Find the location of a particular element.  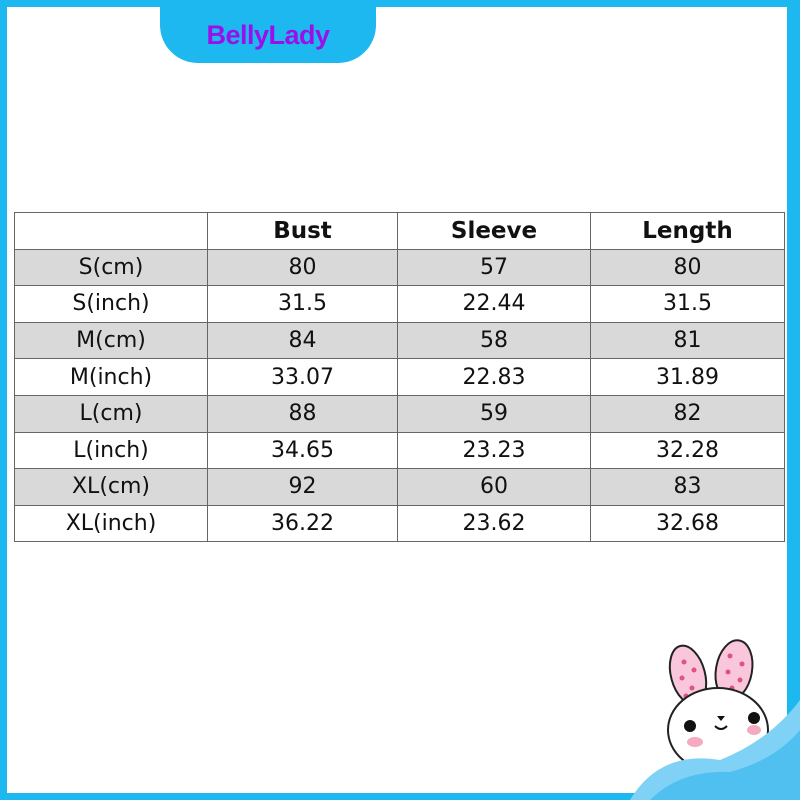

measurement-cell: 88 is located at coordinates (302, 413).